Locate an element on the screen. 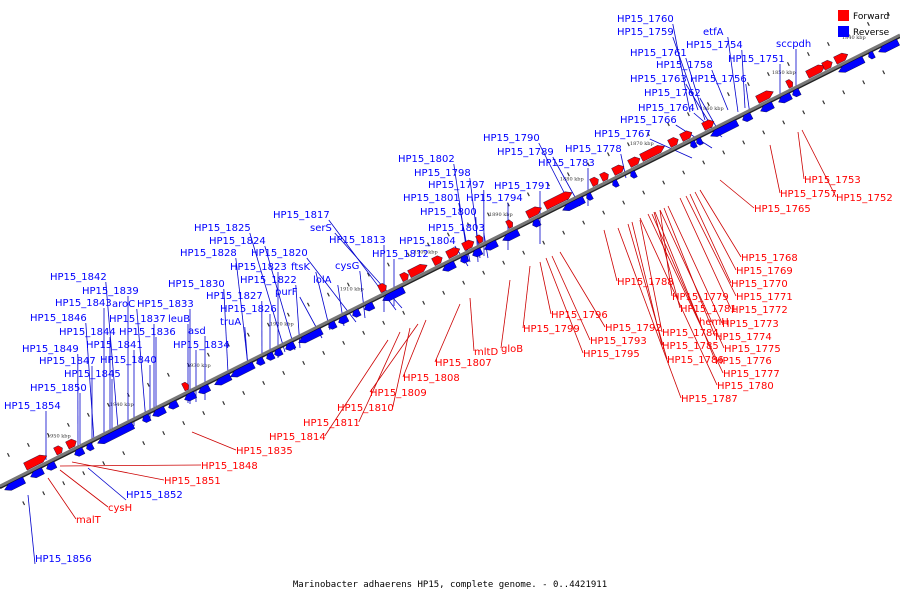  reverse-gene-label: HP15_1789 is located at coordinates (525, 152).